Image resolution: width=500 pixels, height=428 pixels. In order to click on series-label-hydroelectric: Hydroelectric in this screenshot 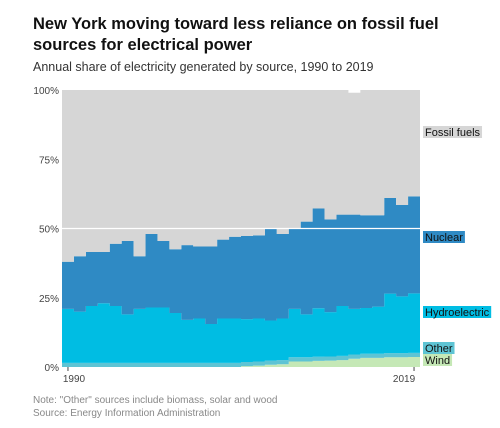, I will do `click(457, 313)`.